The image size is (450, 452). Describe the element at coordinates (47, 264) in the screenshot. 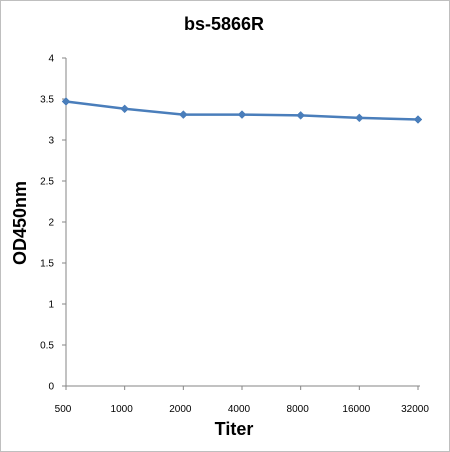

I see `y-tick-label: 1.5` at that location.